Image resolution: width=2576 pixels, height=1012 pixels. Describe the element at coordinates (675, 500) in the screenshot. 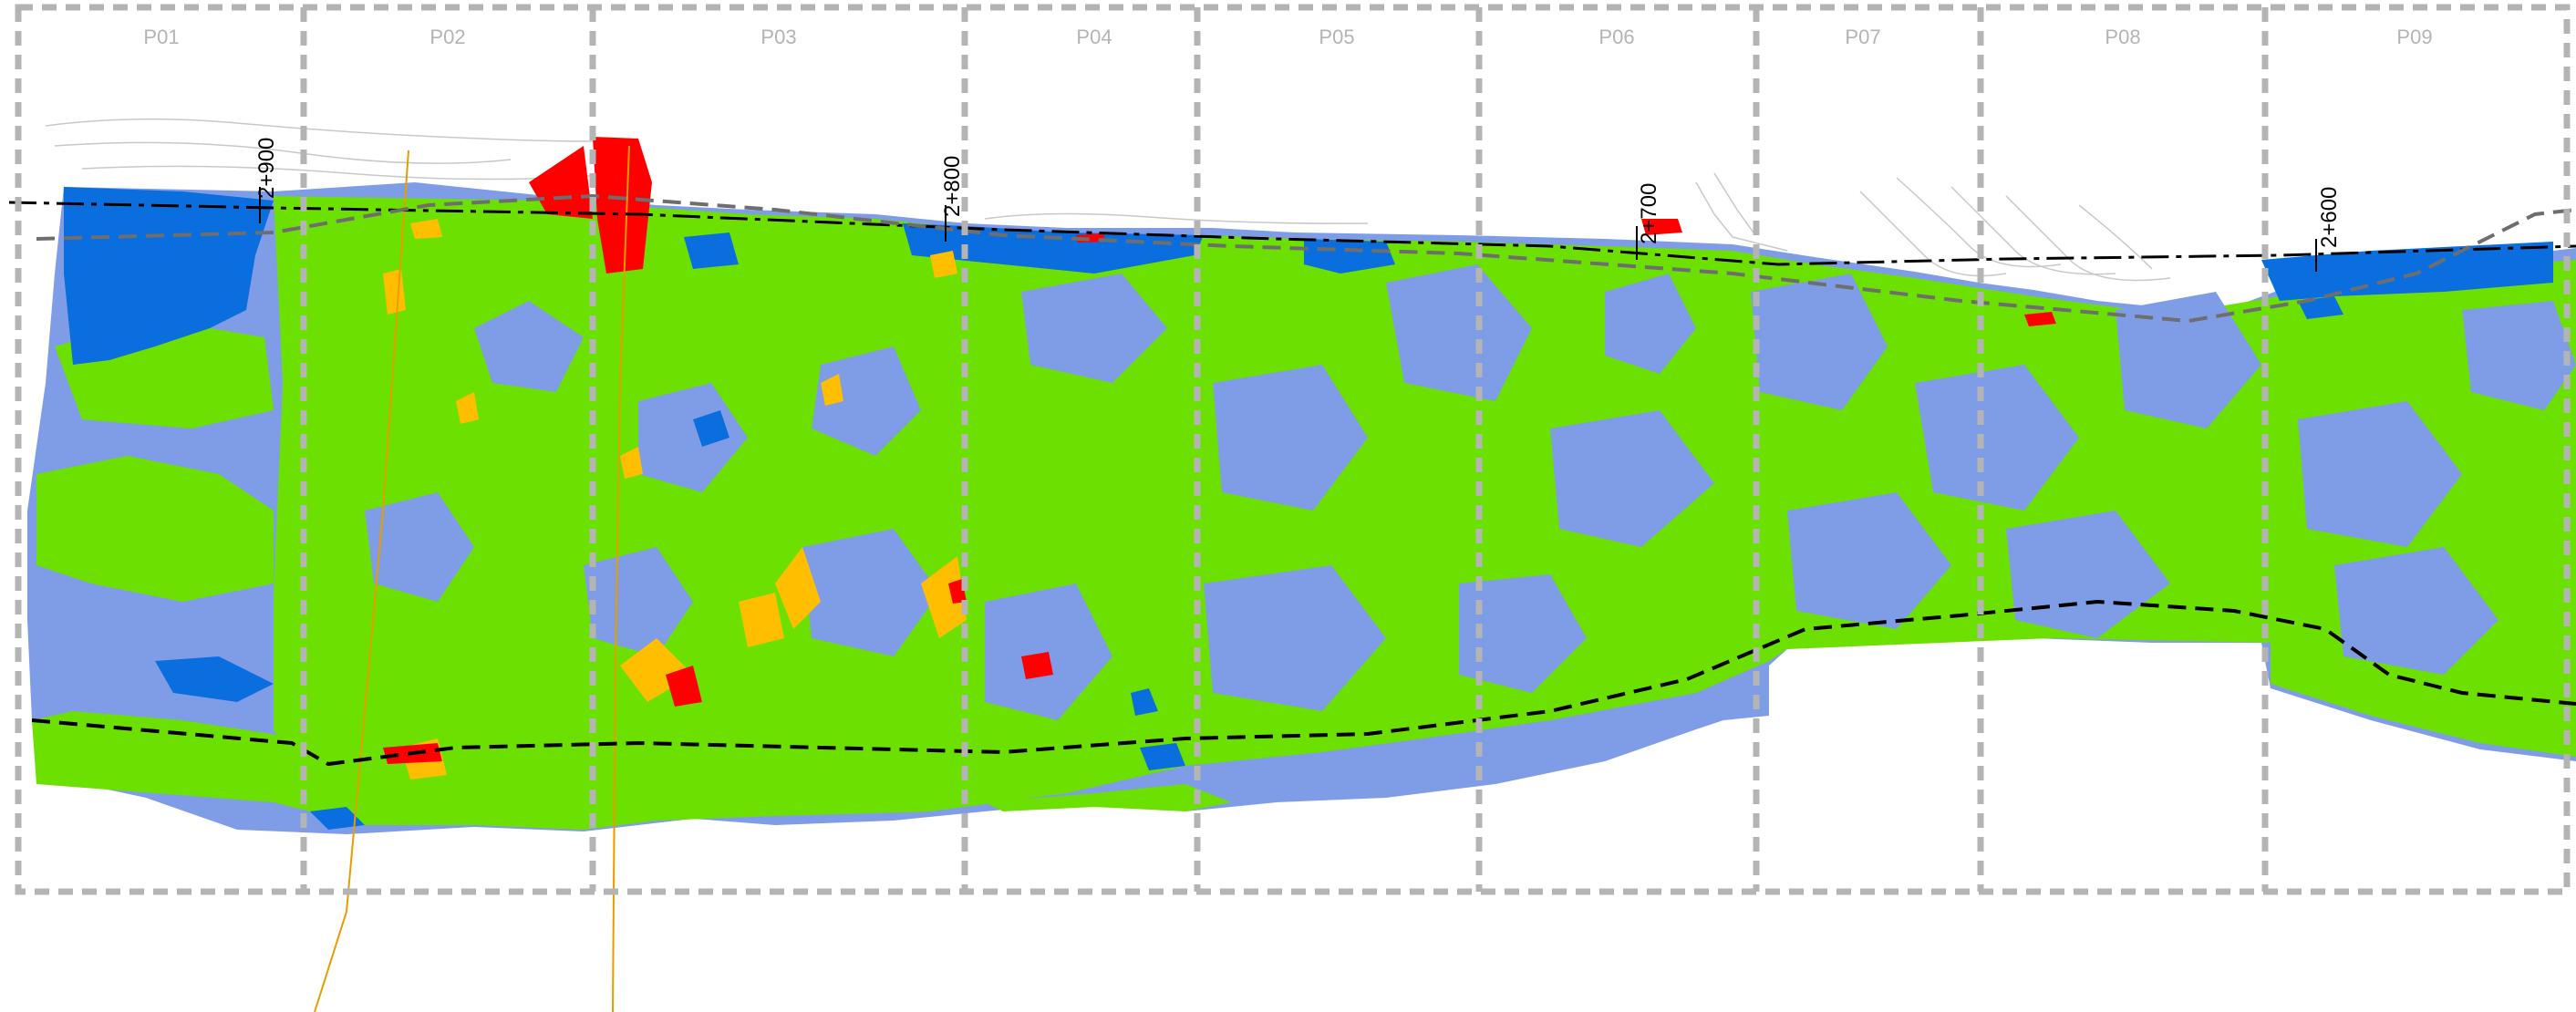

I see `orange-zones` at that location.